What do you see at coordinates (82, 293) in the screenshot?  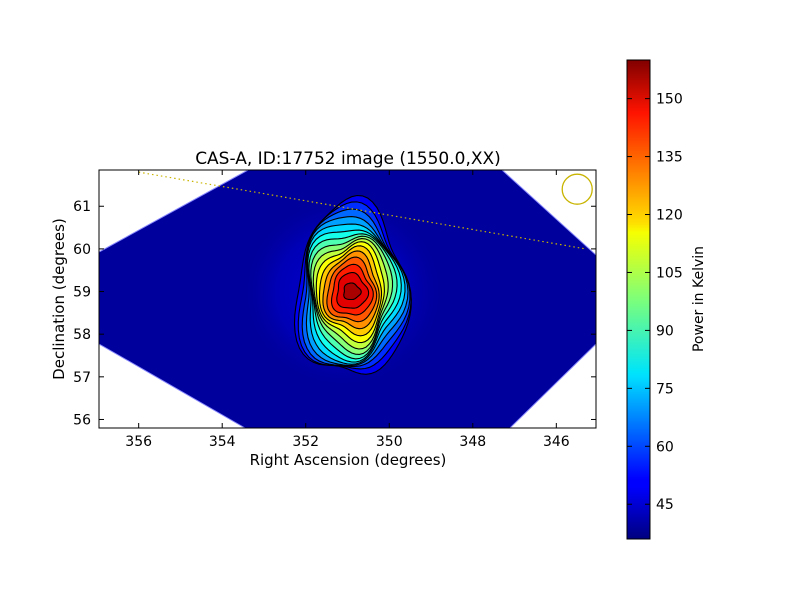 I see `y-tick-label: 59` at bounding box center [82, 293].